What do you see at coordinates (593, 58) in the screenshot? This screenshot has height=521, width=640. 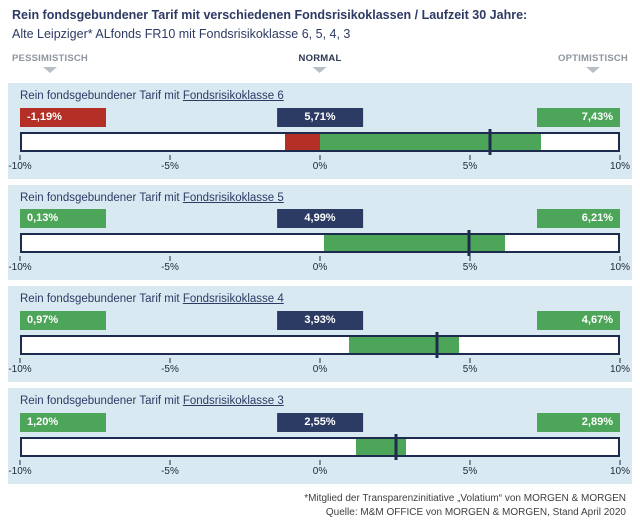 I see `scenario-optimistic-label: OPTIMISTISCH` at bounding box center [593, 58].